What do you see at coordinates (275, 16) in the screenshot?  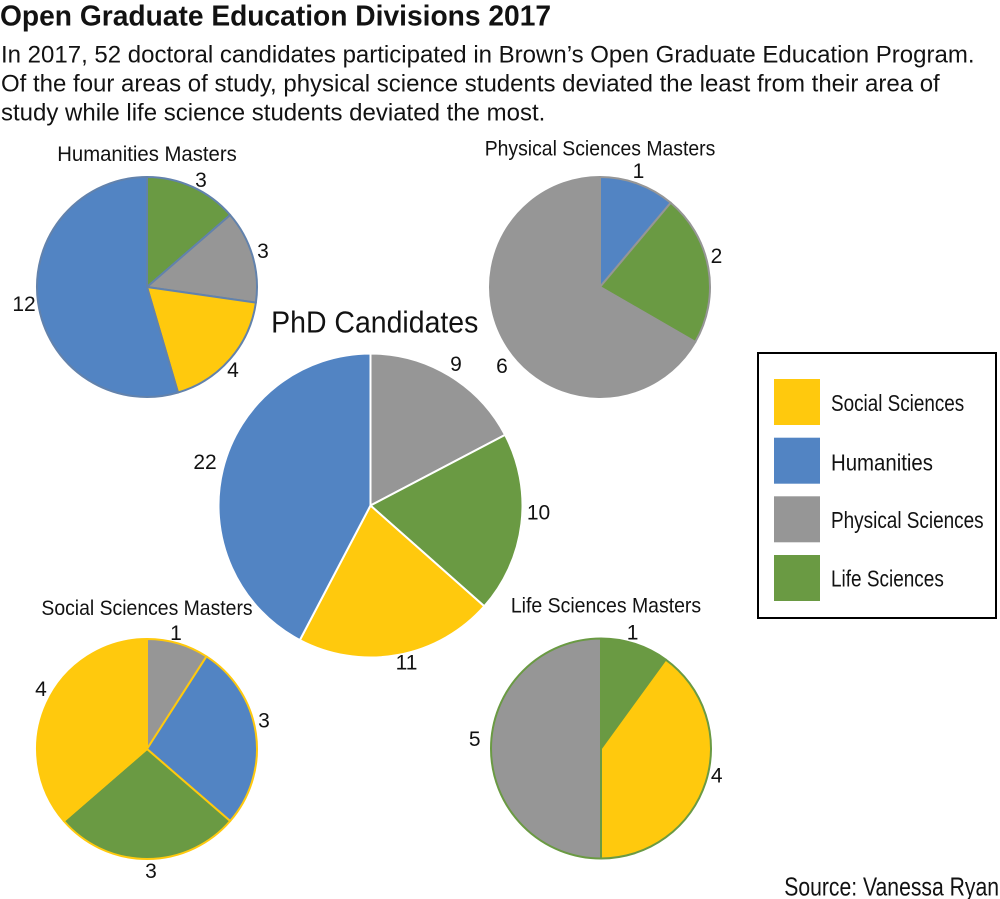 I see `svg-text:Open Graduate Education Divisi: Open Graduate Education Divisions 2017` at bounding box center [275, 16].